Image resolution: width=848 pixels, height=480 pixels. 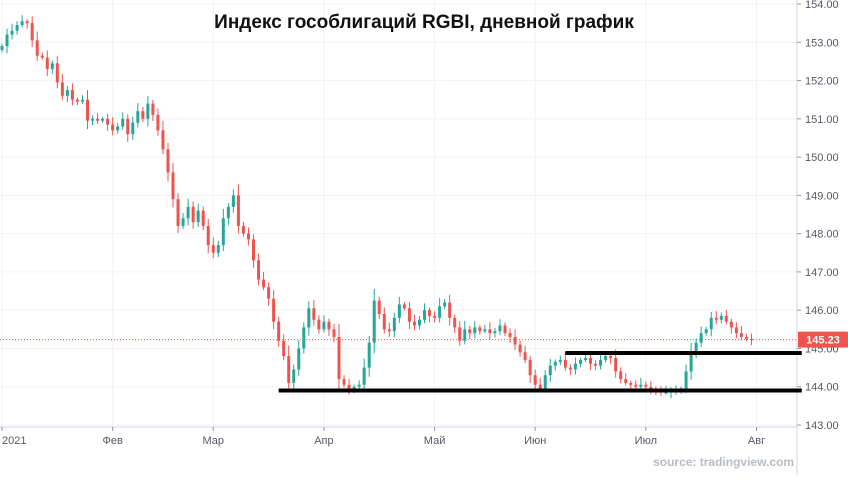 I want to click on last-price-badge: 145.23, so click(x=823, y=339).